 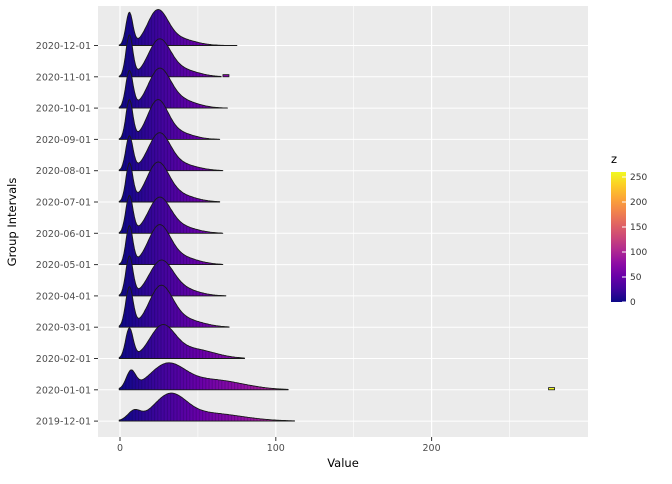 What do you see at coordinates (63, 46) in the screenshot?
I see `y-tick-label: 2020-12-01` at bounding box center [63, 46].